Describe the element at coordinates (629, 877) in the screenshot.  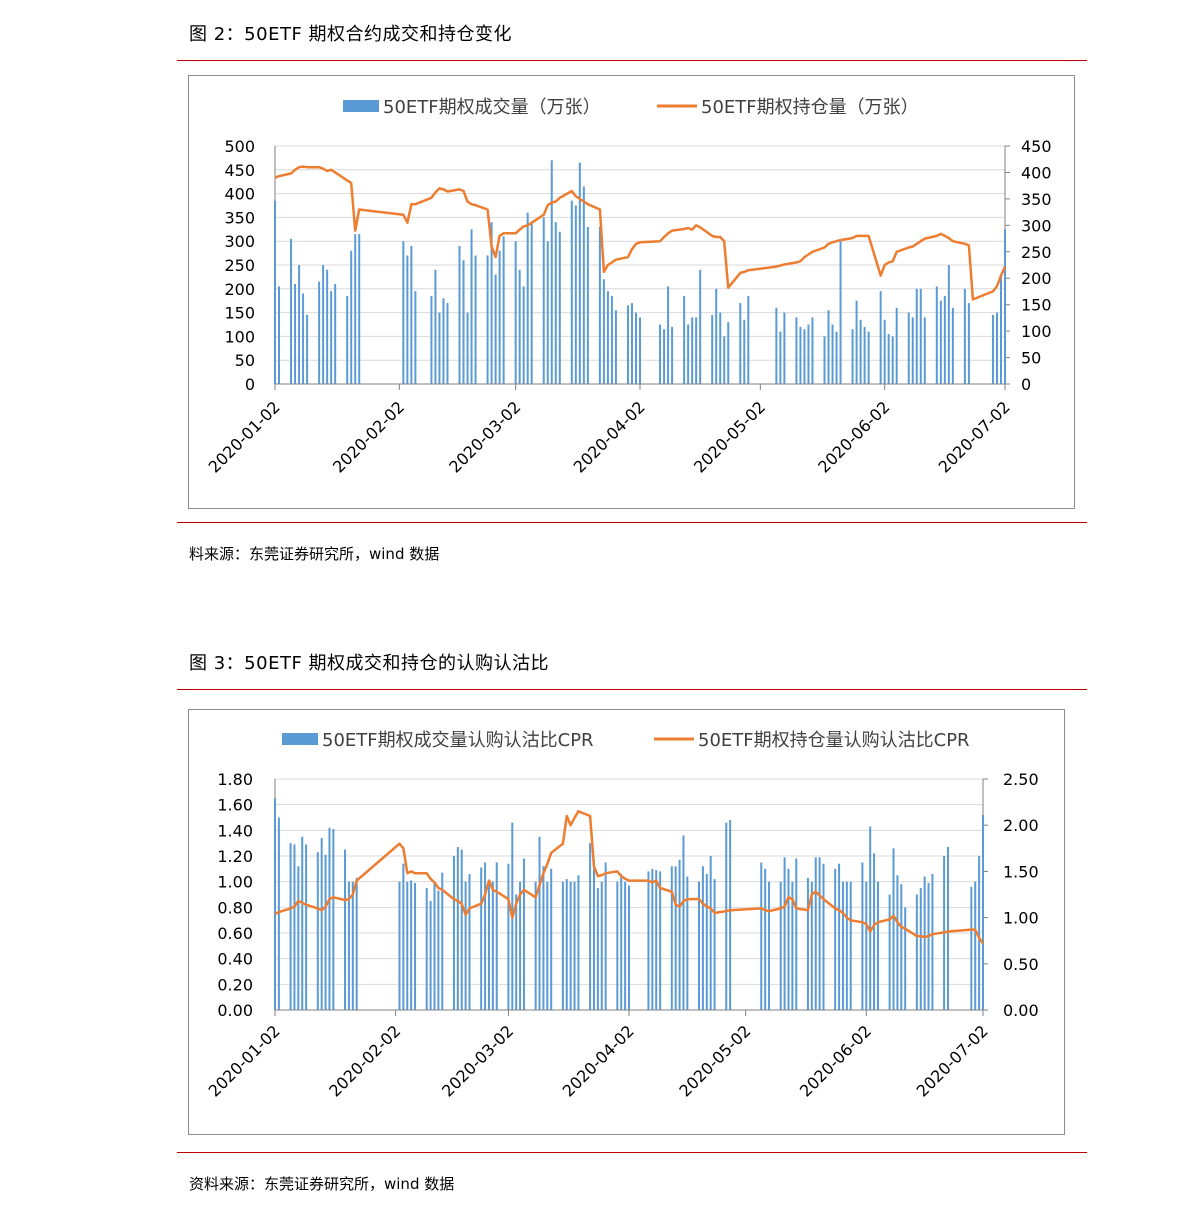
I see `series-line` at that location.